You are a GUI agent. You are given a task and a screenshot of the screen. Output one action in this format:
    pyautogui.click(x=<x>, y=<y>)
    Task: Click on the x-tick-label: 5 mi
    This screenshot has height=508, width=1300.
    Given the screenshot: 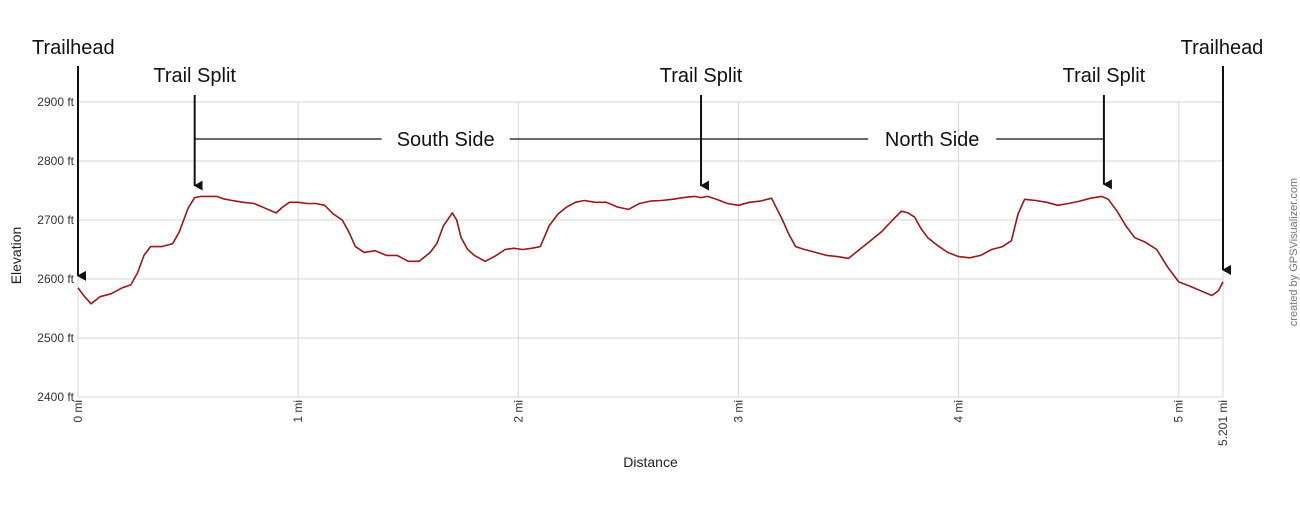 What is the action you would take?
    pyautogui.click(x=1179, y=411)
    